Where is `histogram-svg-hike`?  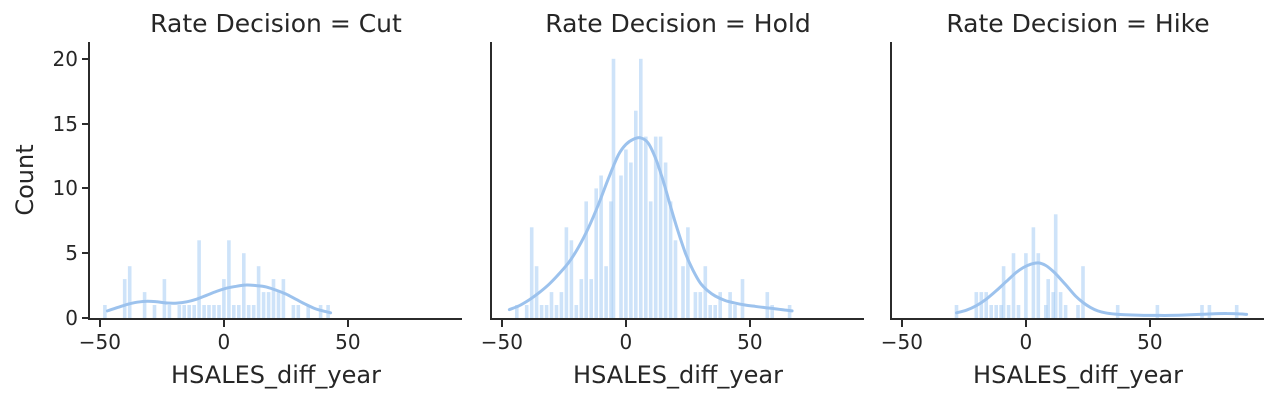 histogram-svg-hike is located at coordinates (1101, 266).